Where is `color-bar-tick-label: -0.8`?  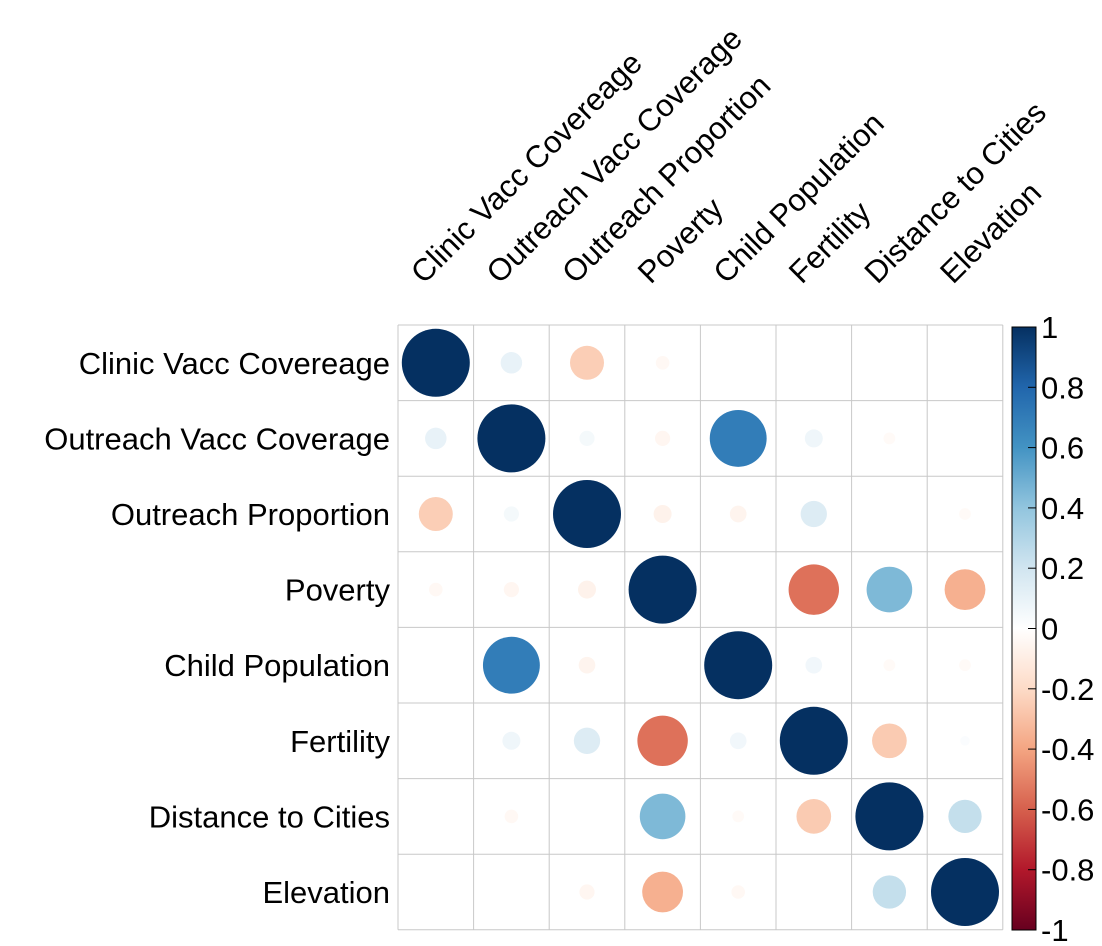
color-bar-tick-label: -0.8 is located at coordinates (1067, 870).